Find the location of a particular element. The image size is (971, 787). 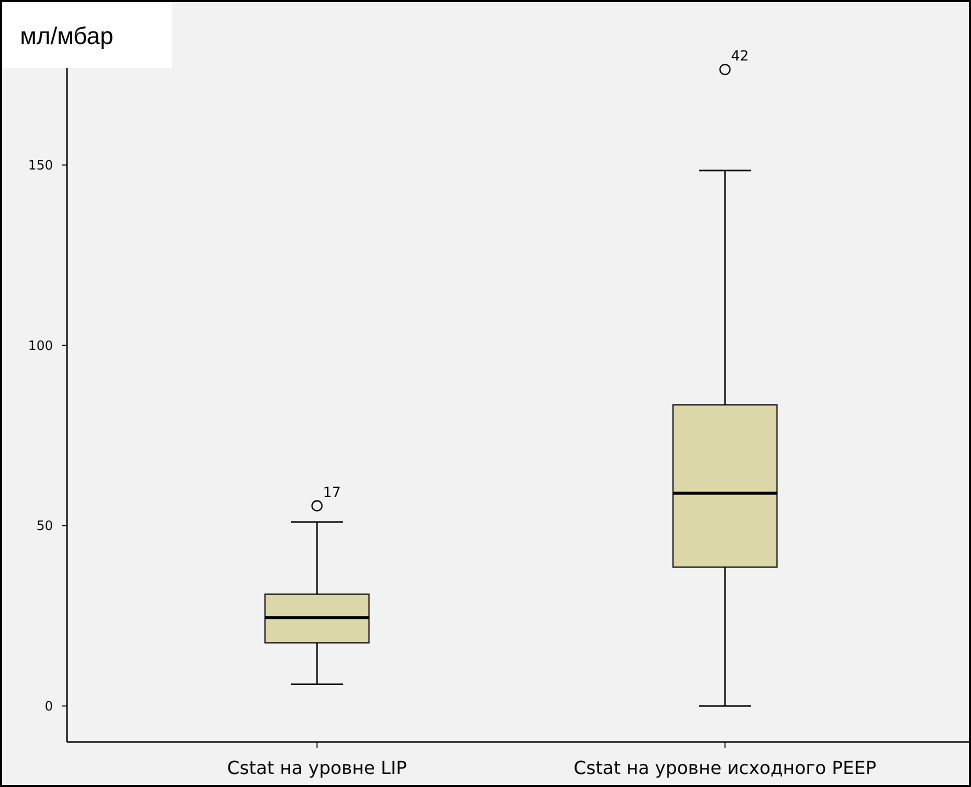

y-tick-label: 150 is located at coordinates (40, 166).